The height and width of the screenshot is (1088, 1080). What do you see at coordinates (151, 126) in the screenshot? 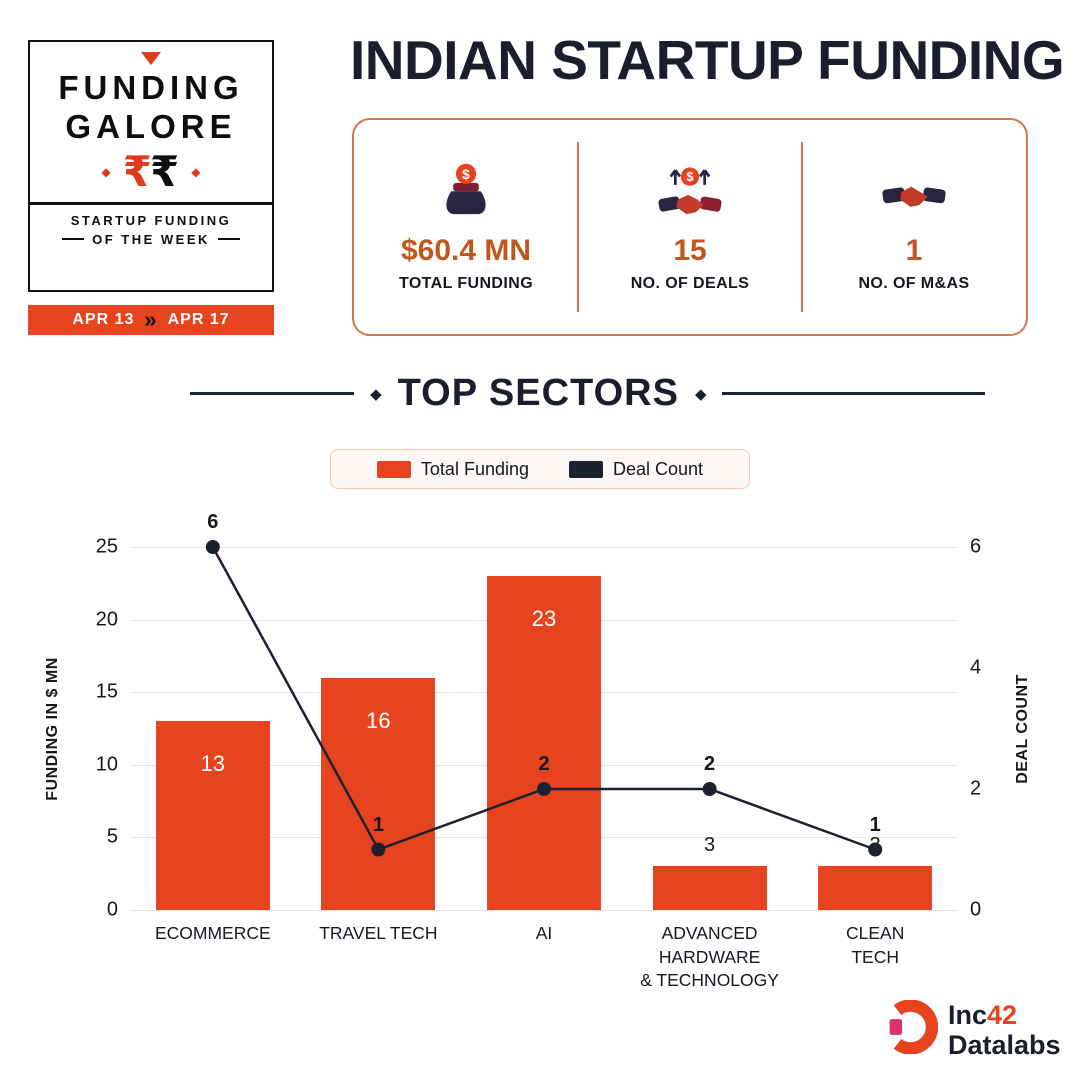
I see `badge-title-line2: GALORE` at bounding box center [151, 126].